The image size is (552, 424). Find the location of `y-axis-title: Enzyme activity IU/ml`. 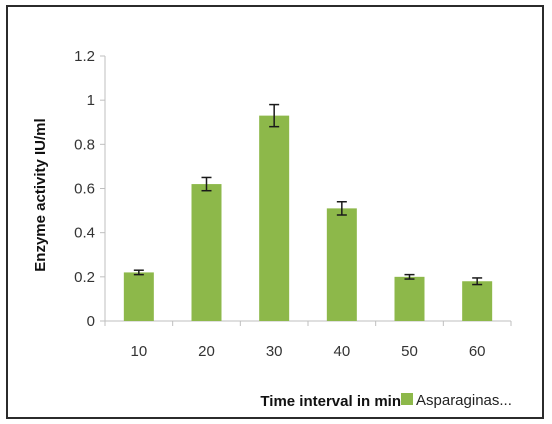

y-axis-title: Enzyme activity IU/ml is located at coordinates (40, 194).